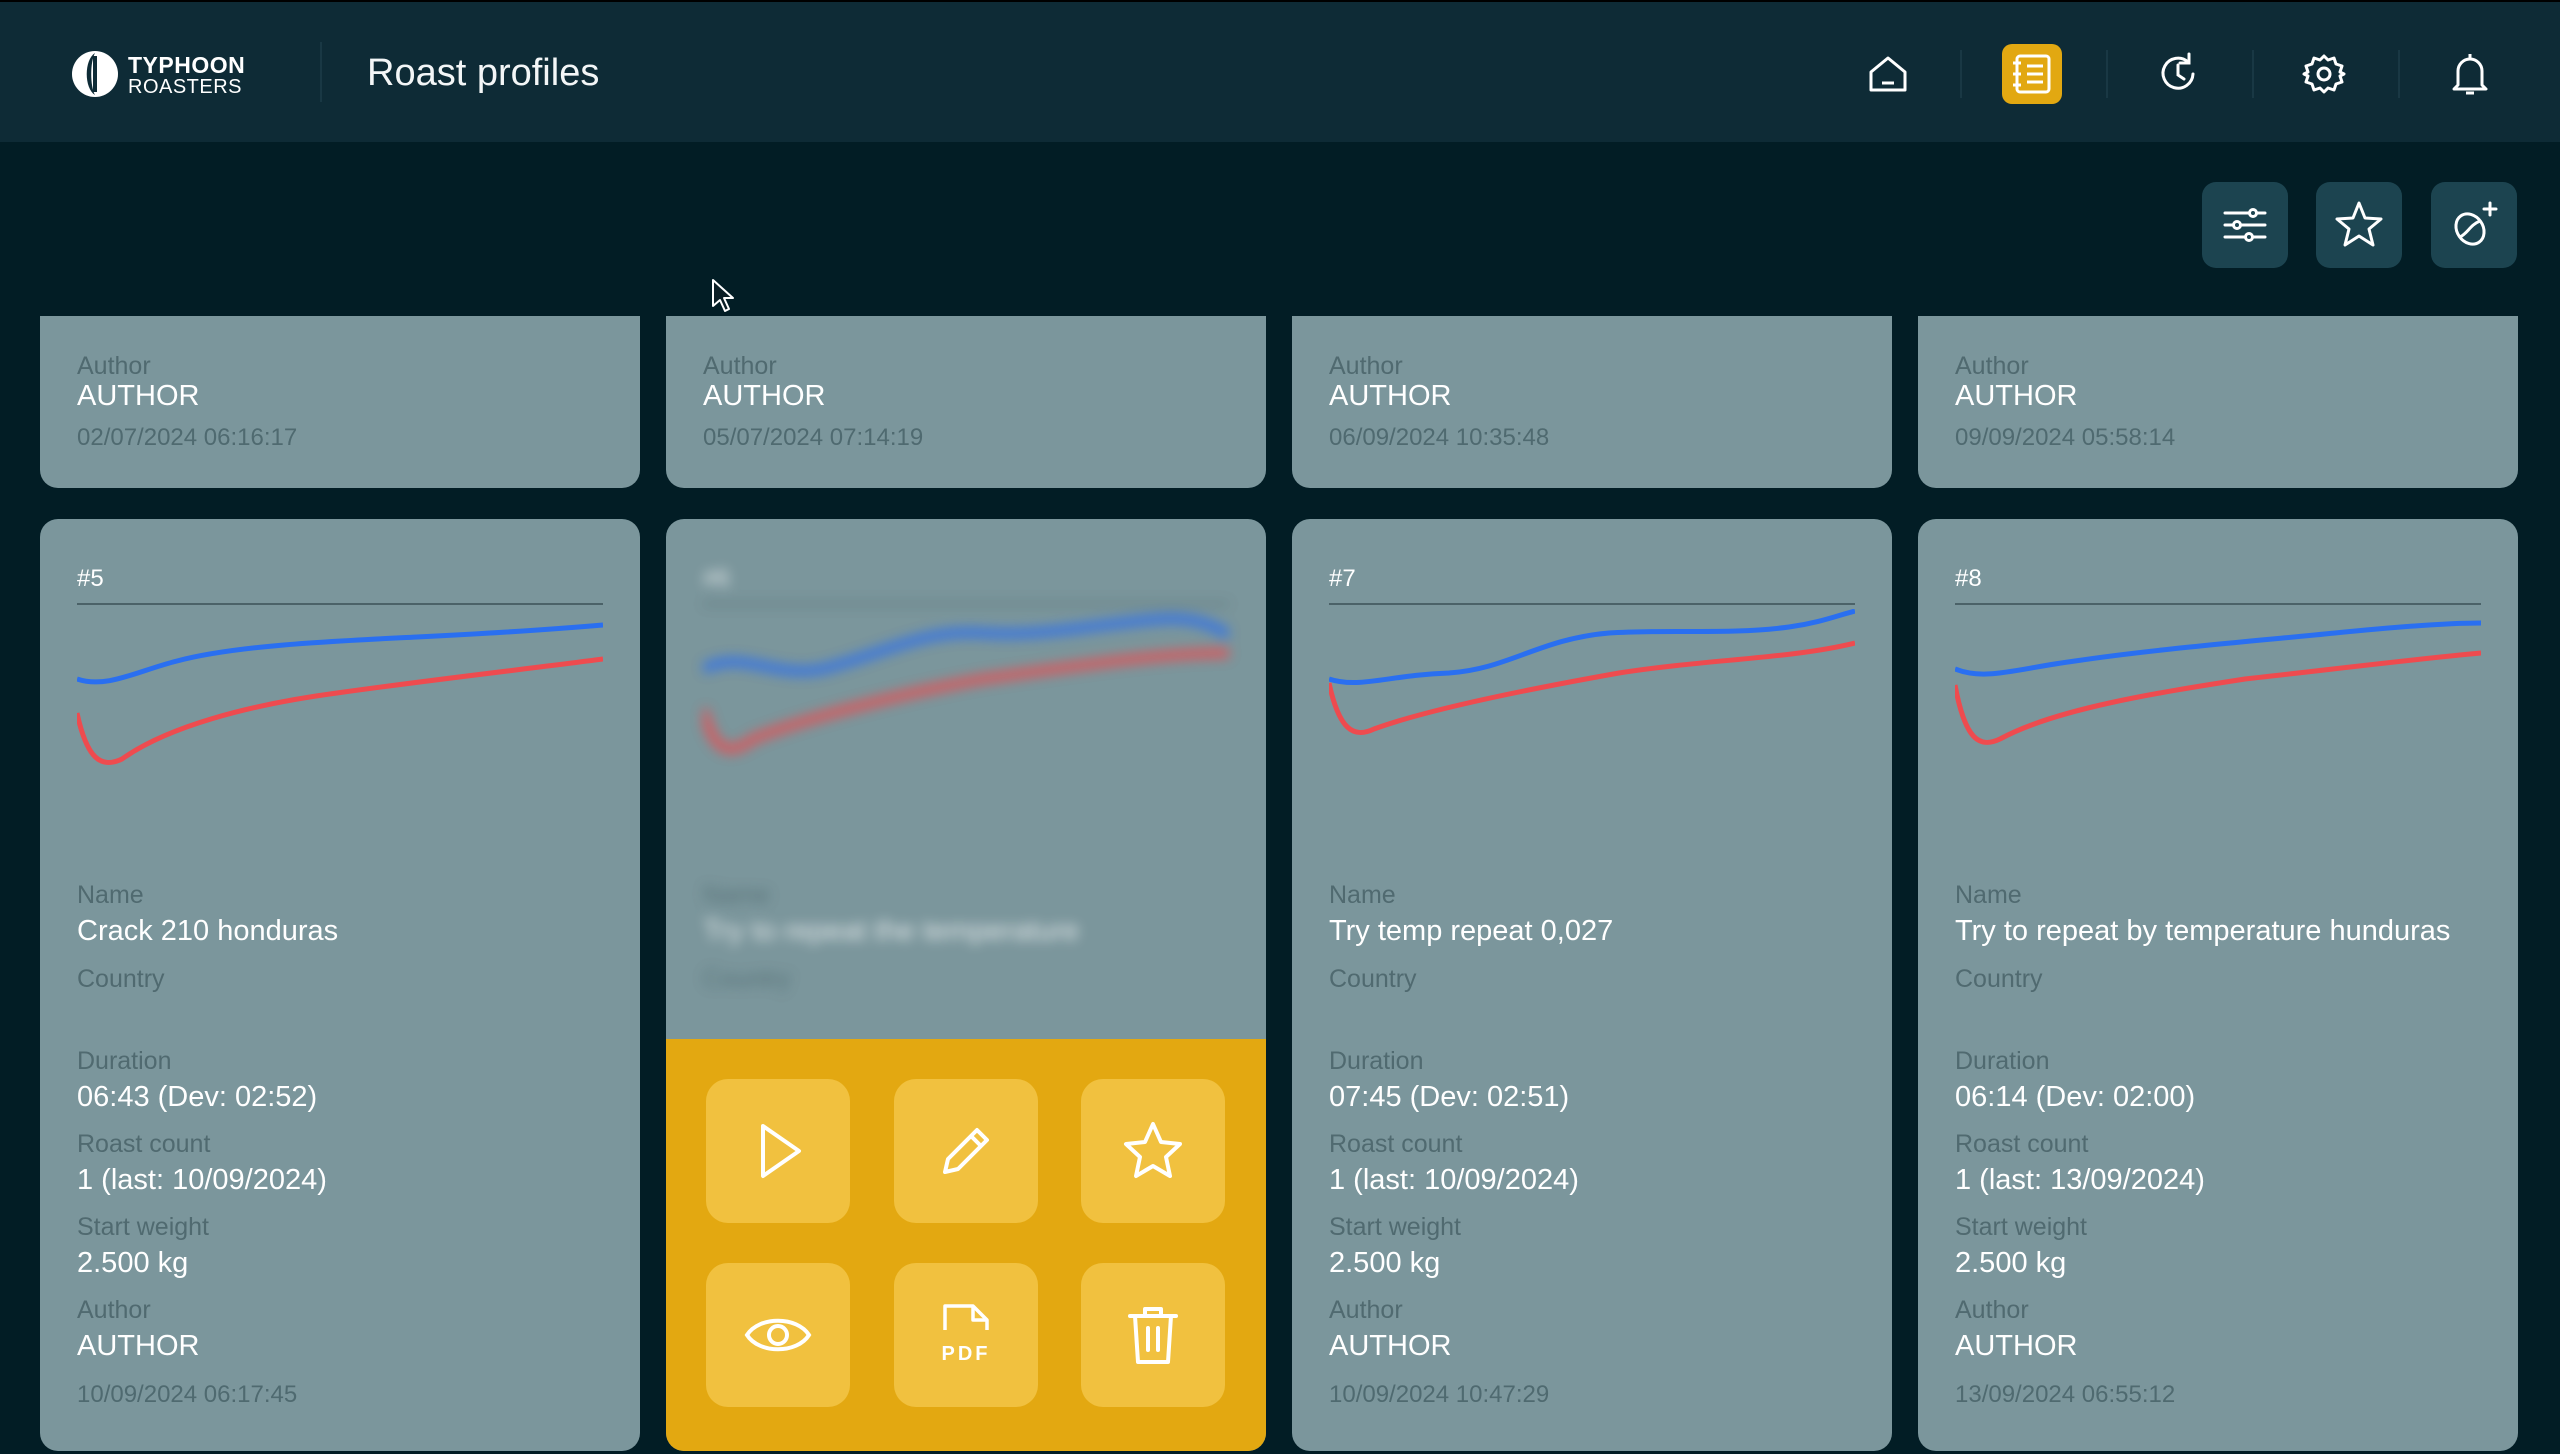 This screenshot has height=1454, width=2560. I want to click on profile-name: Try to repeat by temperature hunduras, so click(2203, 931).